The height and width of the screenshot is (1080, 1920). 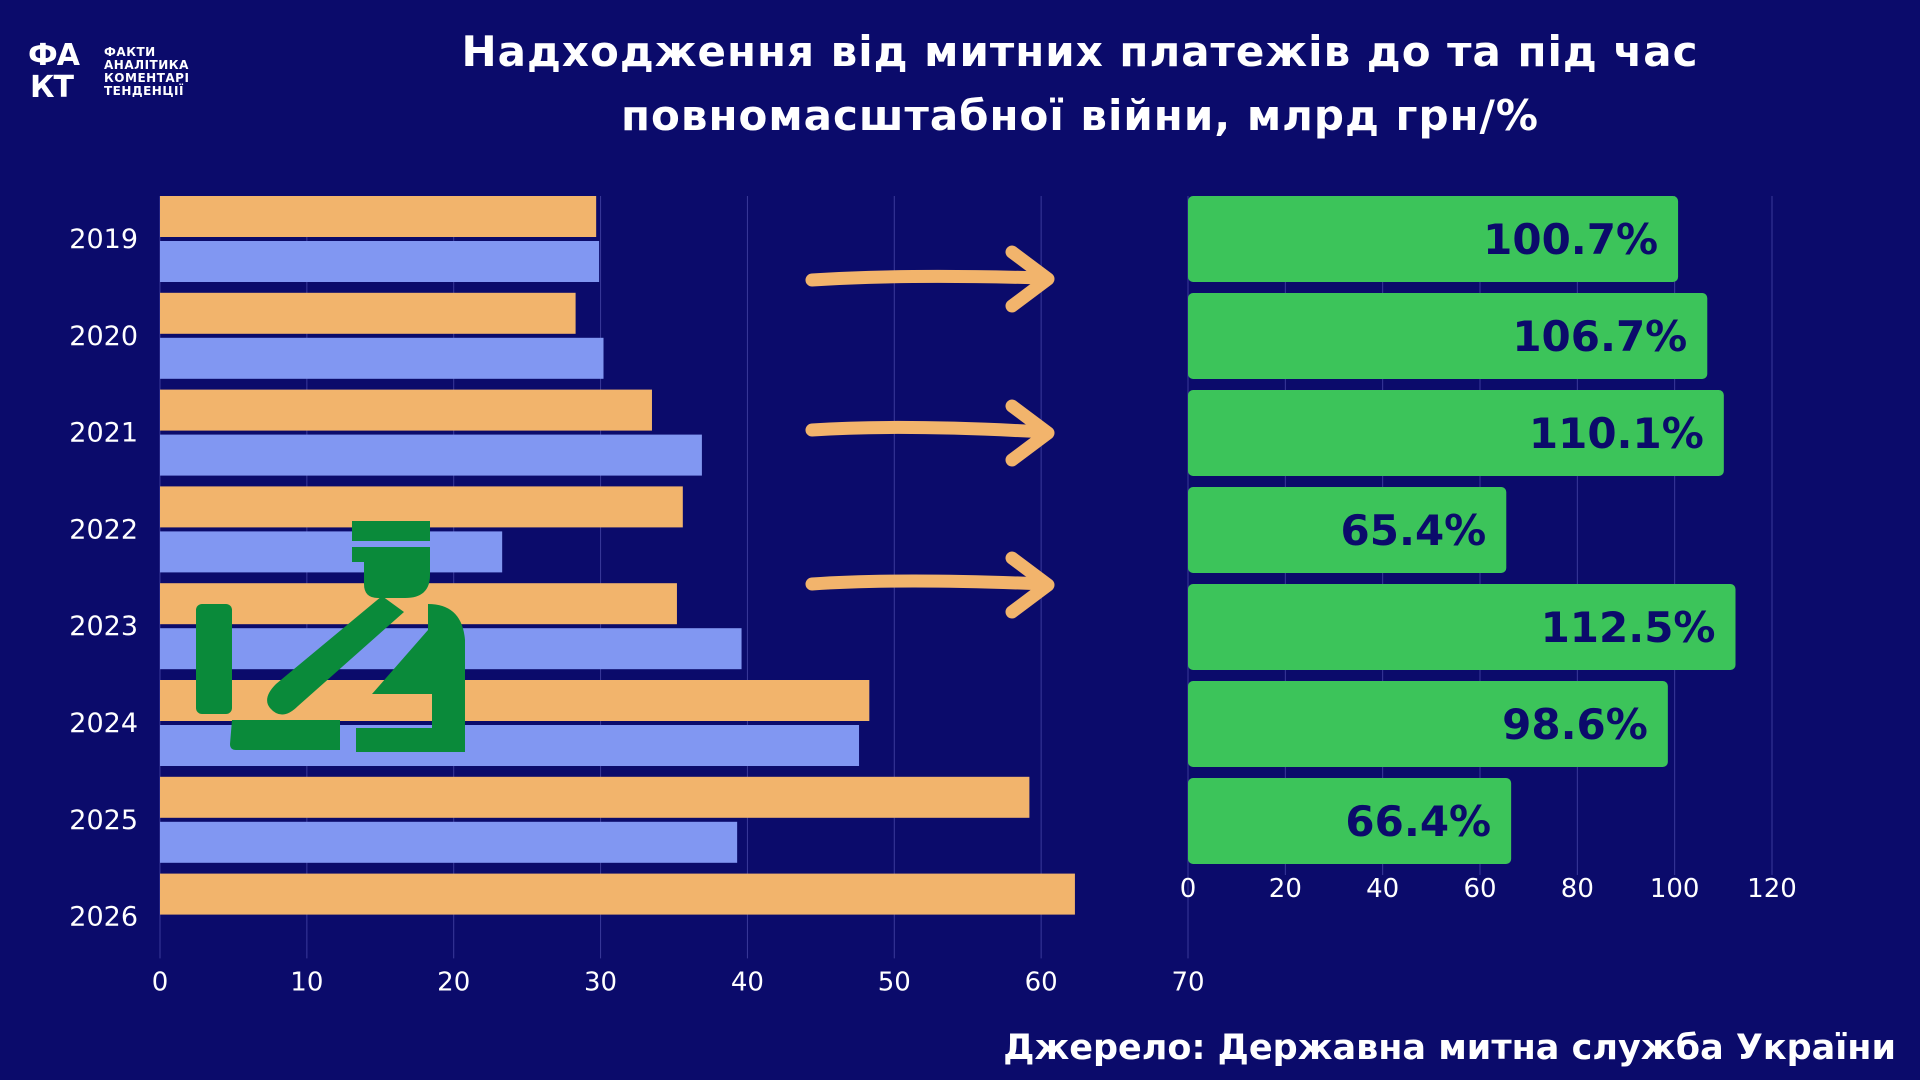 I want to click on left-x-tick-label: 70, so click(x=1187, y=982).